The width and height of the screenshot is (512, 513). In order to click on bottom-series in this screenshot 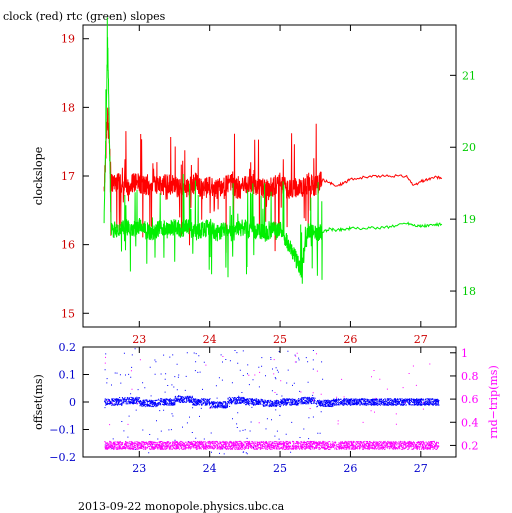, I will do `click(272, 401)`.